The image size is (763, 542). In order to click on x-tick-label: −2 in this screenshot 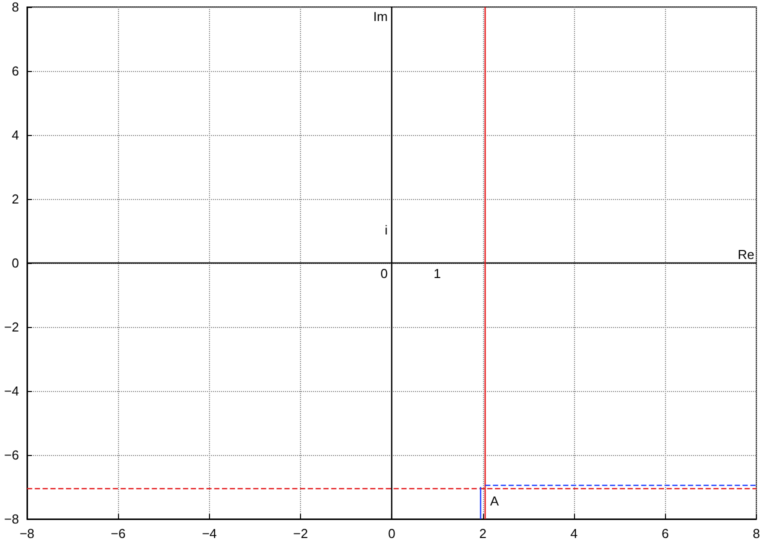, I will do `click(300, 533)`.